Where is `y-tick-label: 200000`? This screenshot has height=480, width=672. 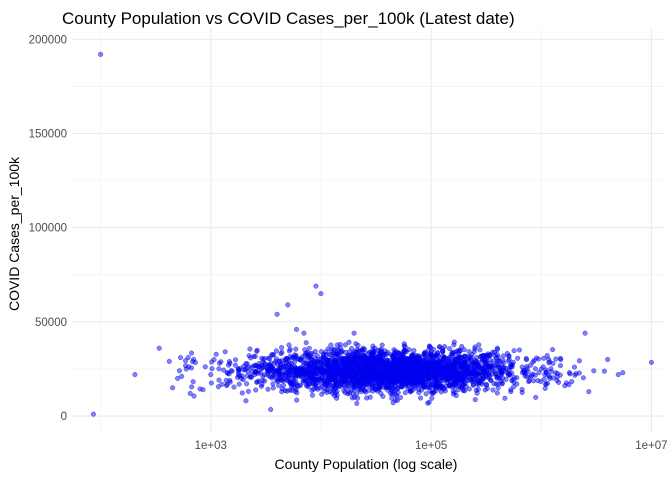
y-tick-label: 200000 is located at coordinates (48, 40).